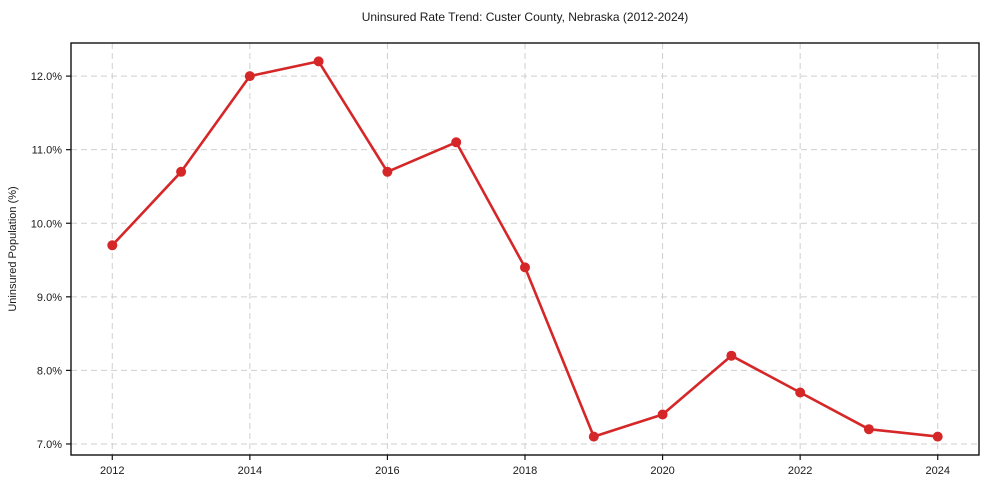  Describe the element at coordinates (49, 298) in the screenshot. I see `y-tick-label: 9.0%` at that location.